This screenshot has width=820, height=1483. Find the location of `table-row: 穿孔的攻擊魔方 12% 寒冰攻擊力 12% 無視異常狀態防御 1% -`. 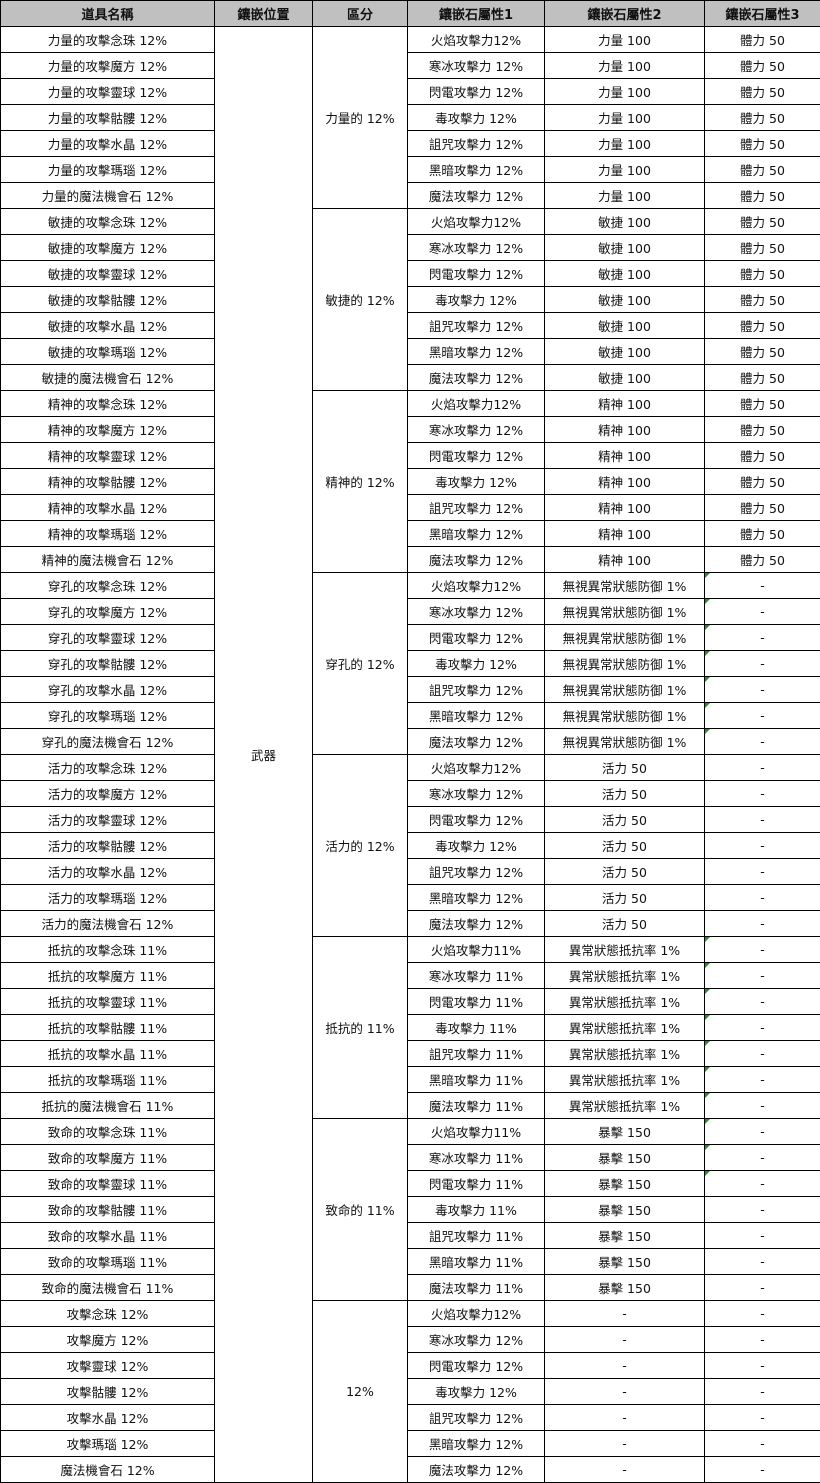

table-row: 穿孔的攻擊魔方 12% 寒冰攻擊力 12% 無視異常狀態防御 1% - is located at coordinates (410, 611).